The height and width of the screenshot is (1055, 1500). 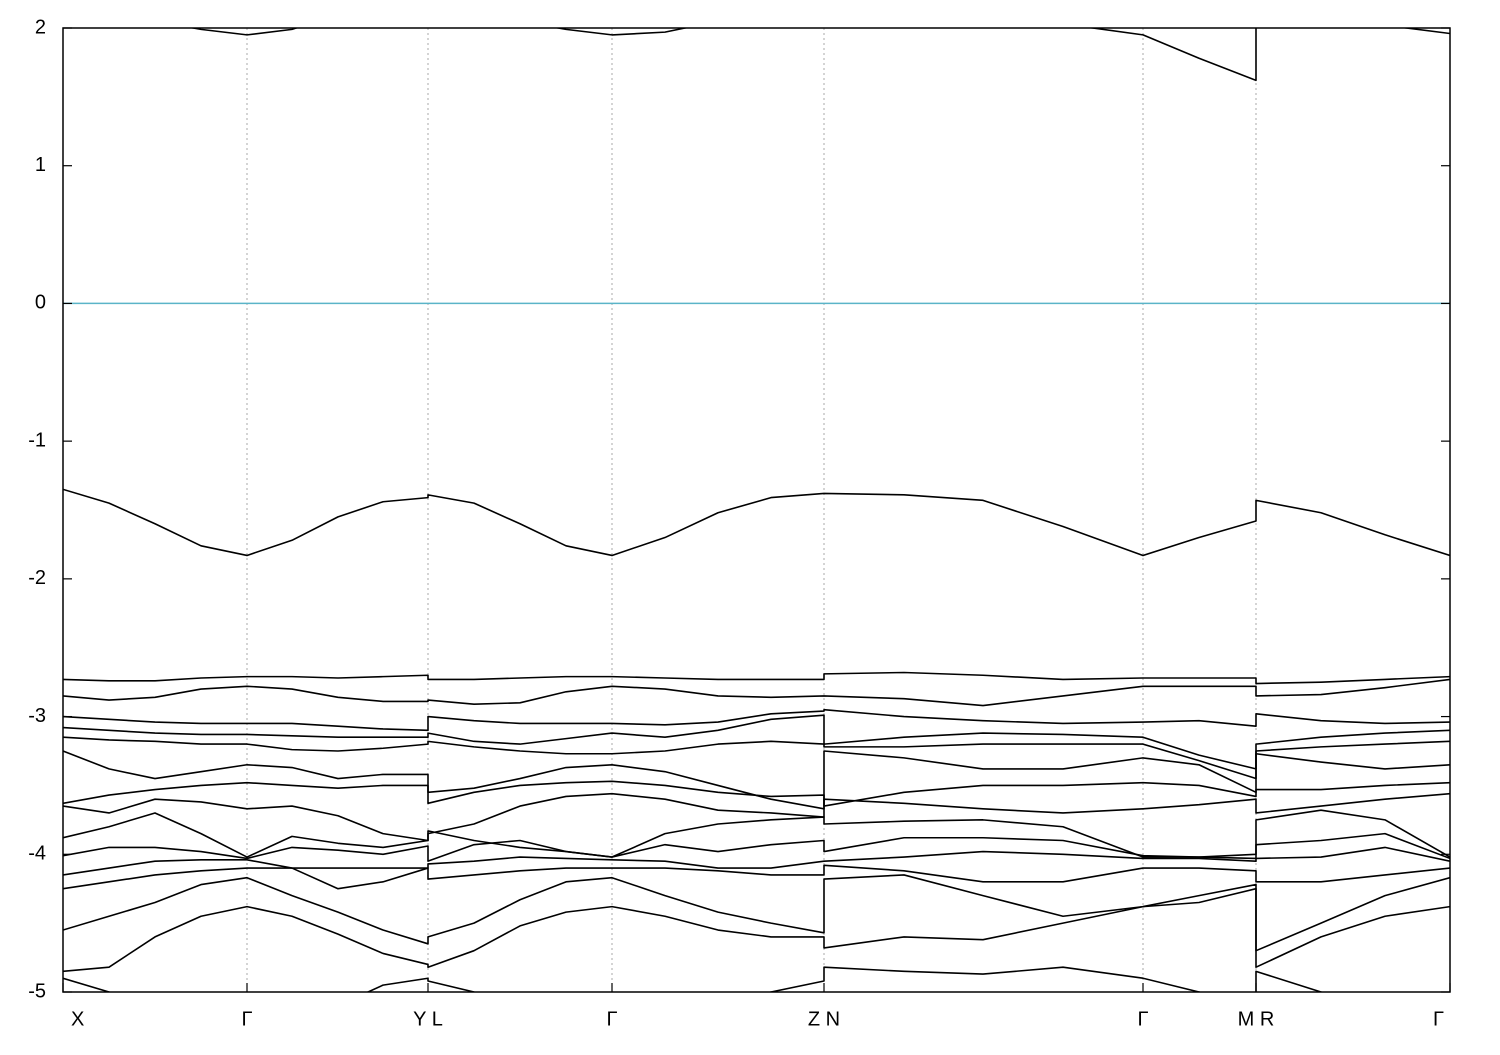 I want to click on y-tick-label: 1, so click(x=40, y=165).